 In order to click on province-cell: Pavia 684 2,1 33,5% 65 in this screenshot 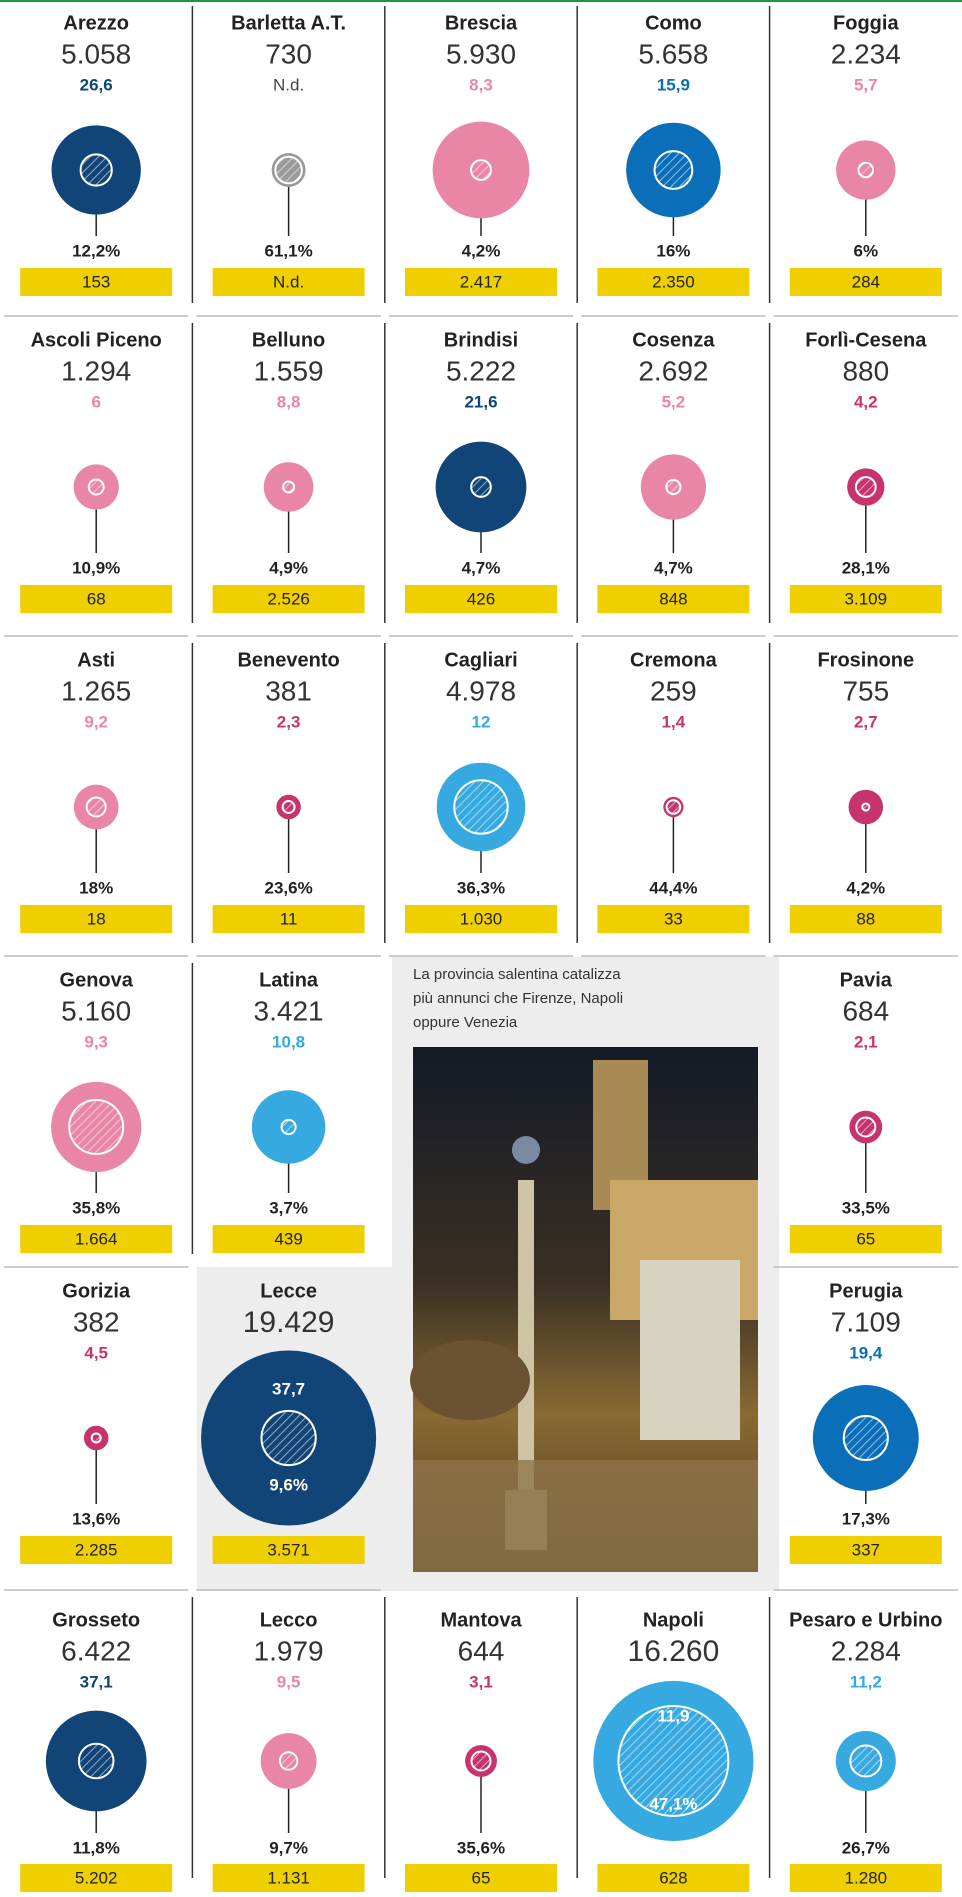, I will do `click(865, 1118)`.